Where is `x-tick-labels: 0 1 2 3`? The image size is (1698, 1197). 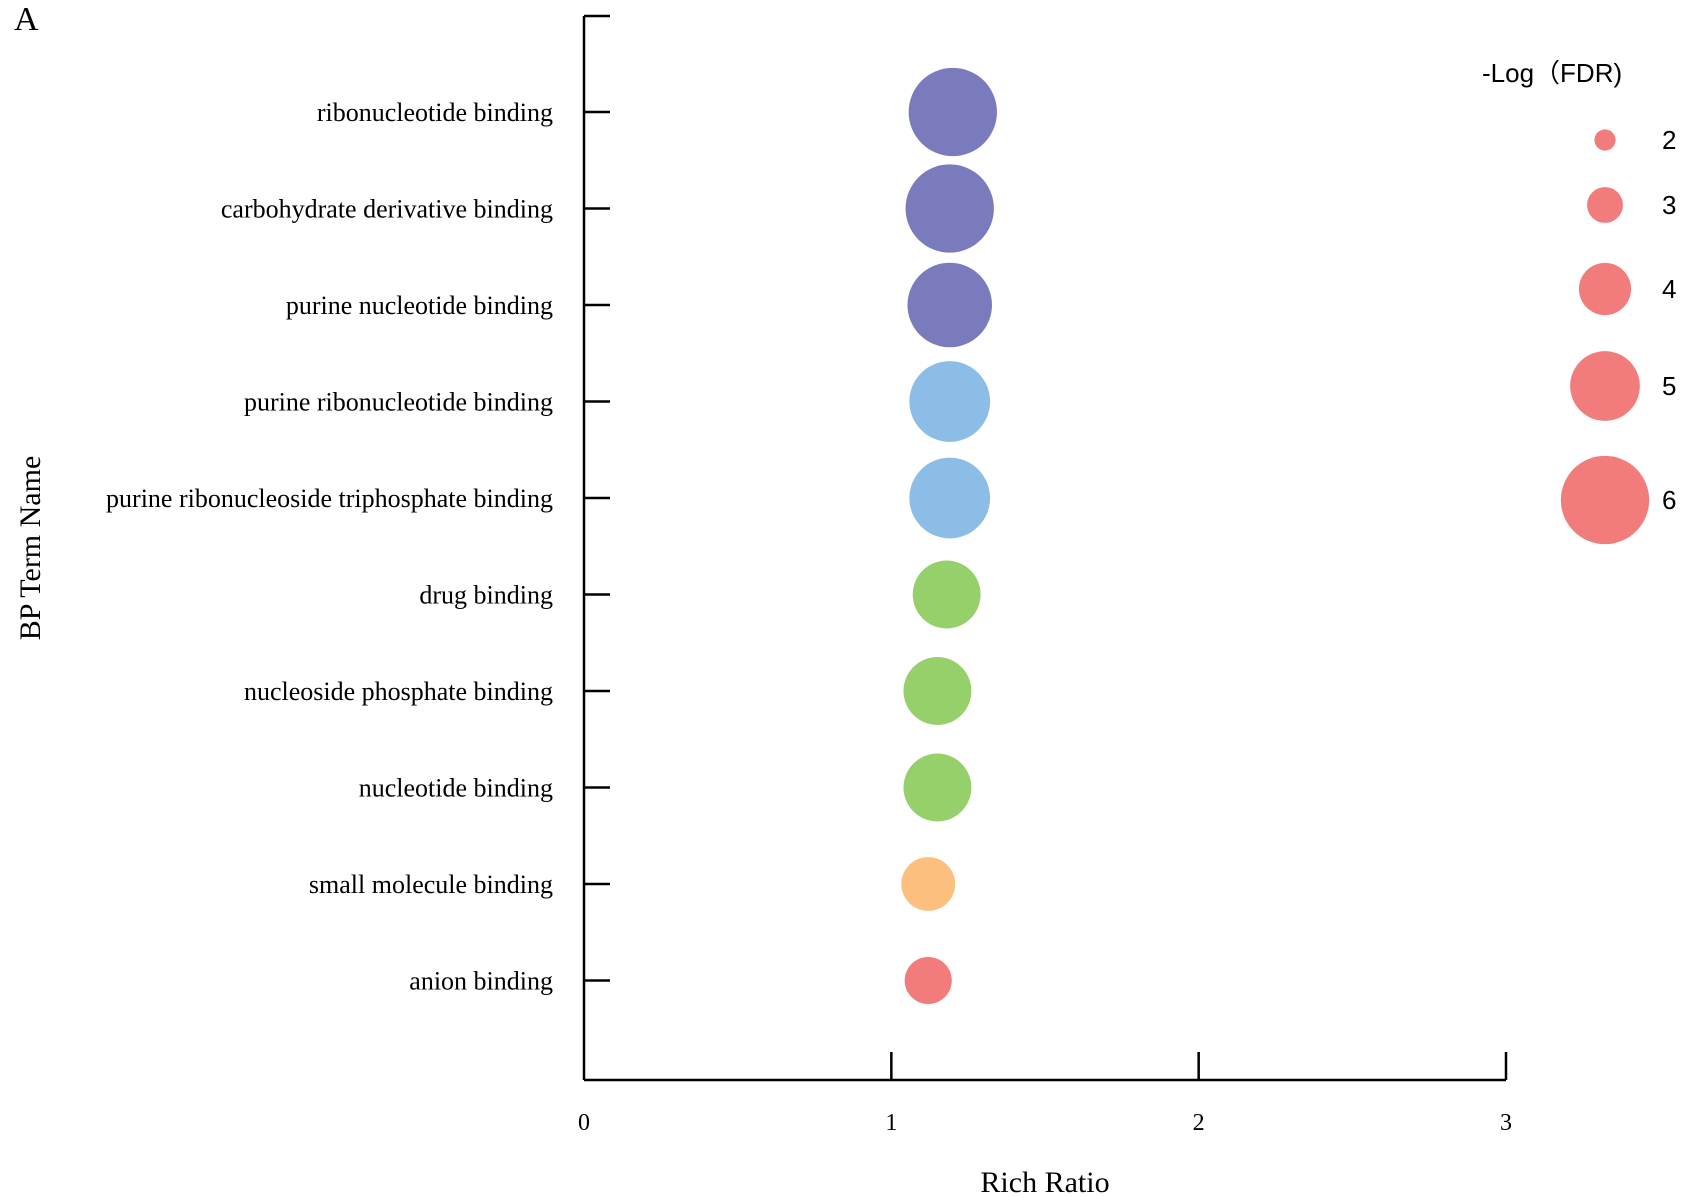 x-tick-labels: 0 1 2 3 is located at coordinates (1045, 1123).